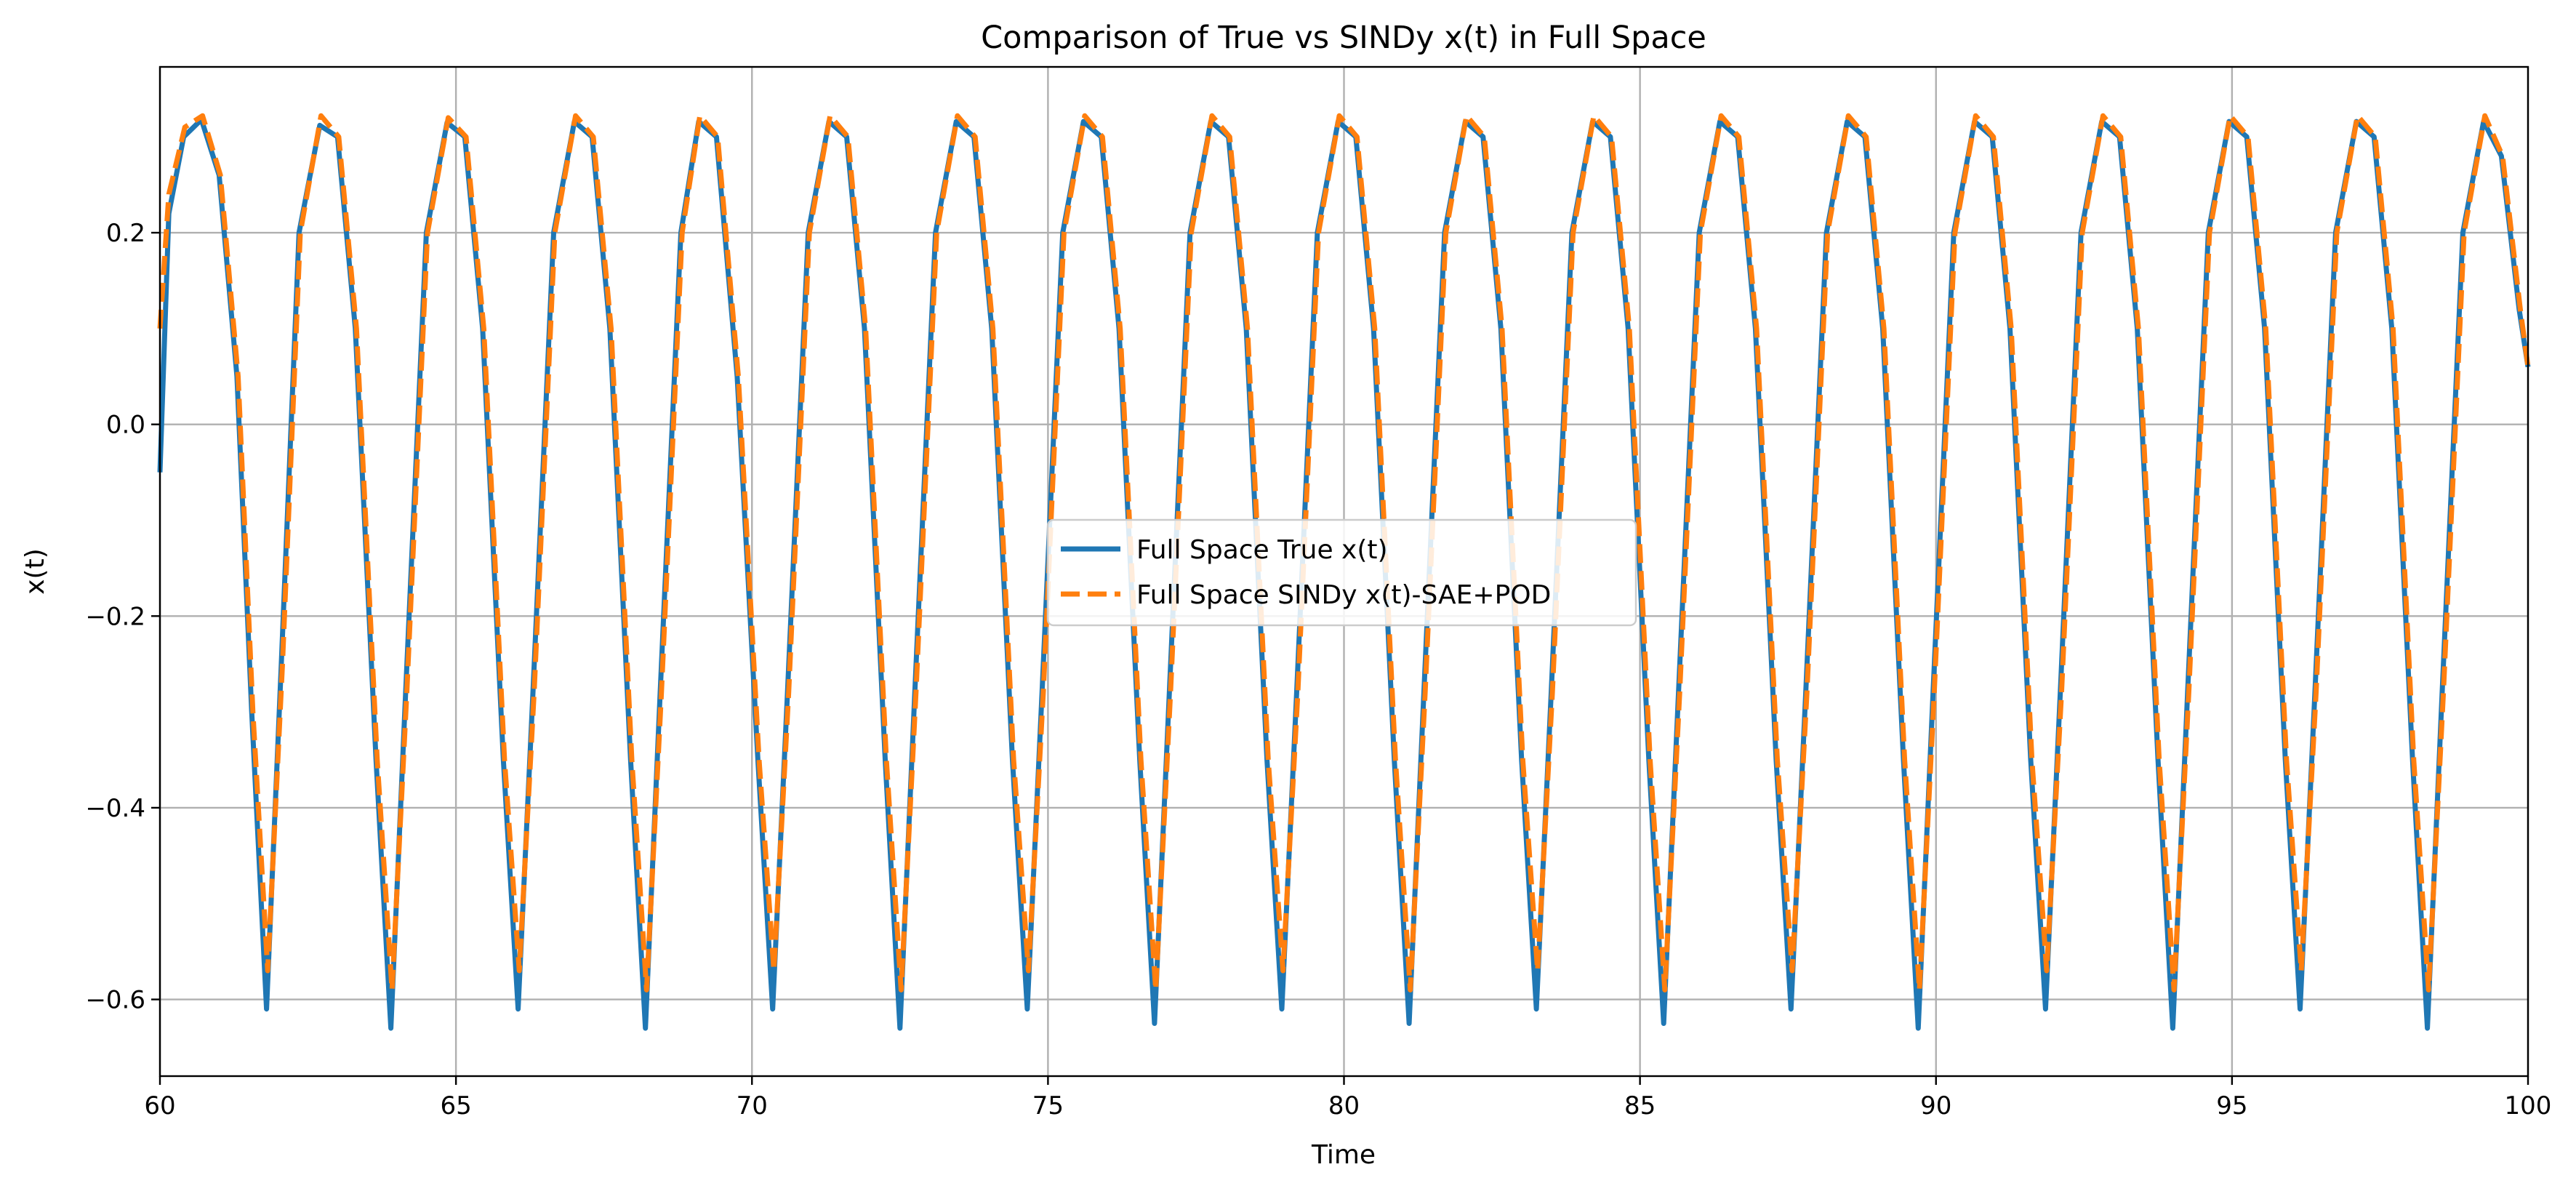 The height and width of the screenshot is (1191, 2576). I want to click on x-tick-label: 80, so click(1344, 1105).